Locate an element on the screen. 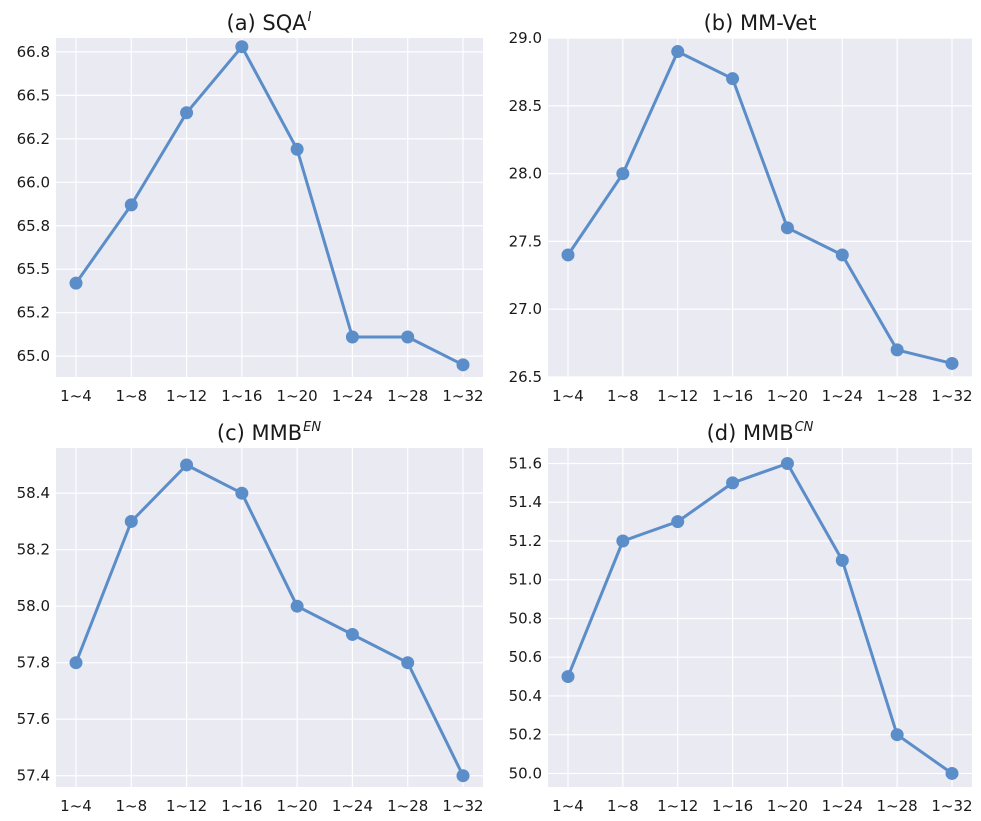  chart-title-superscript: CN is located at coordinates (804, 427).